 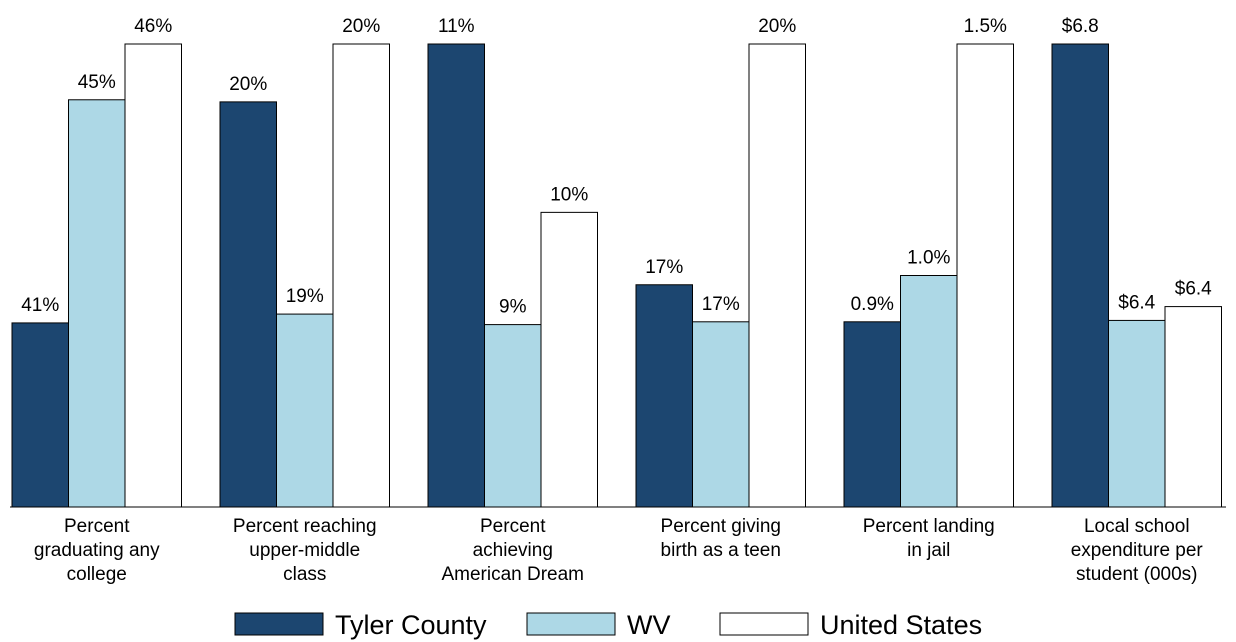 What do you see at coordinates (569, 194) in the screenshot?
I see `value-label: 10%` at bounding box center [569, 194].